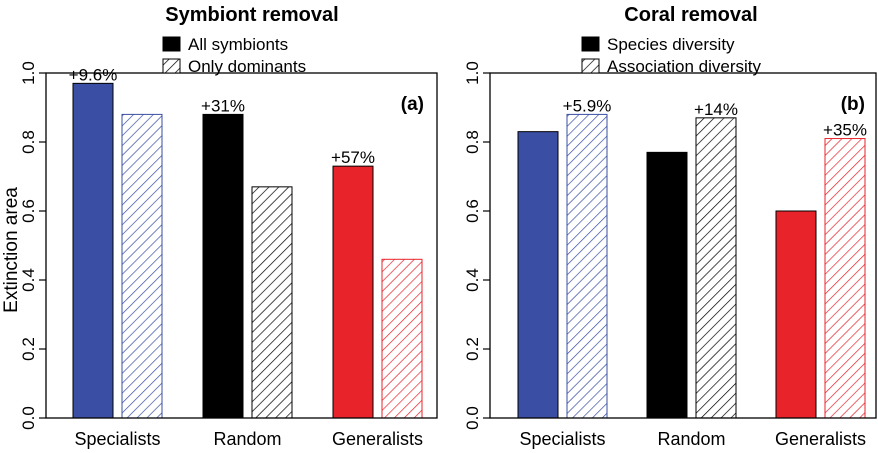 The height and width of the screenshot is (453, 878). I want to click on data-label: +14%, so click(716, 109).